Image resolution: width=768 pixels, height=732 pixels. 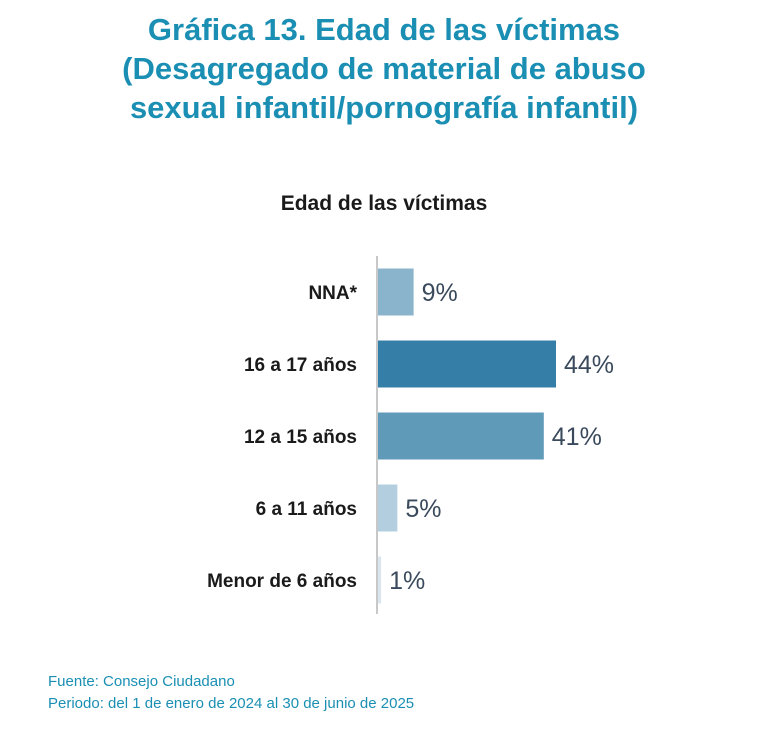 I want to click on category-label-3: 6 a 11 años, so click(x=306, y=509).